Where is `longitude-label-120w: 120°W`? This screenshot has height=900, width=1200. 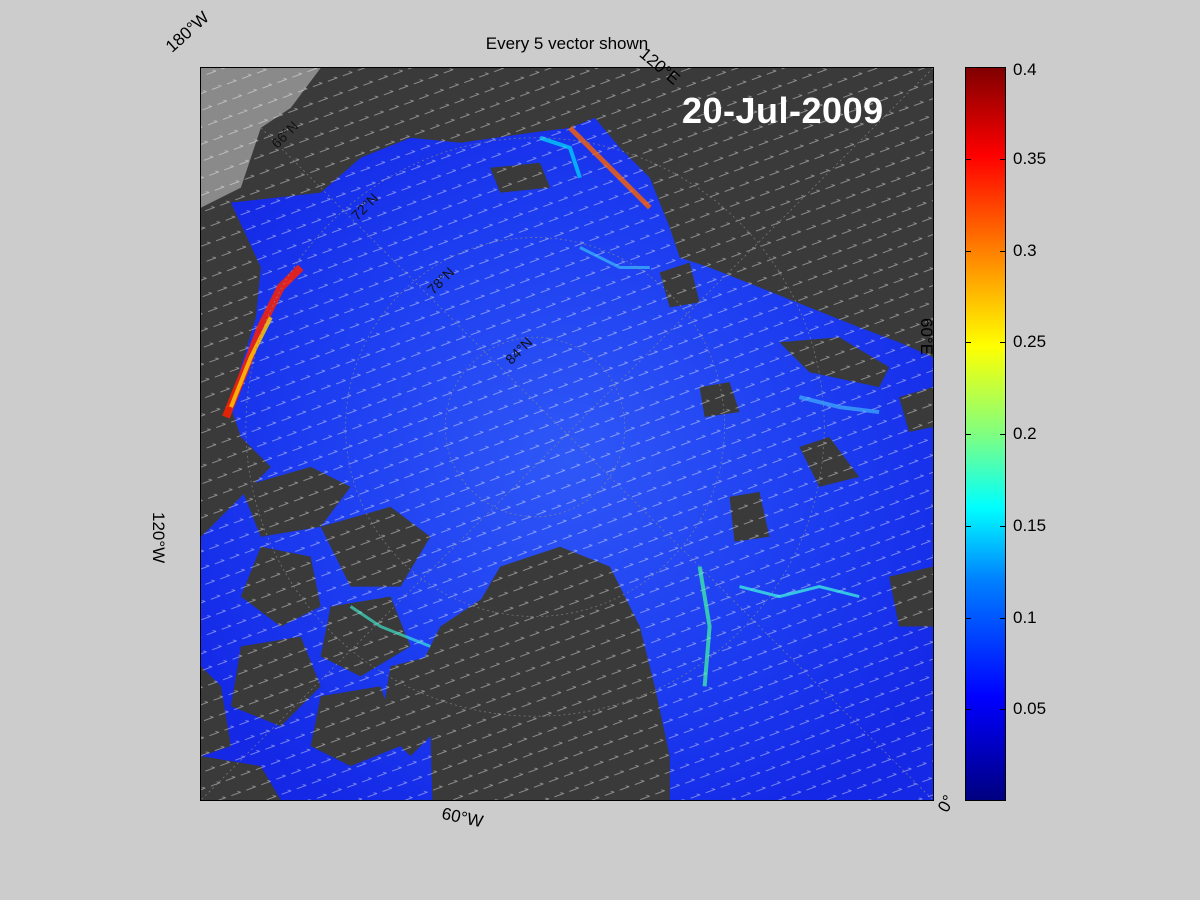
longitude-label-120w: 120°W is located at coordinates (158, 538).